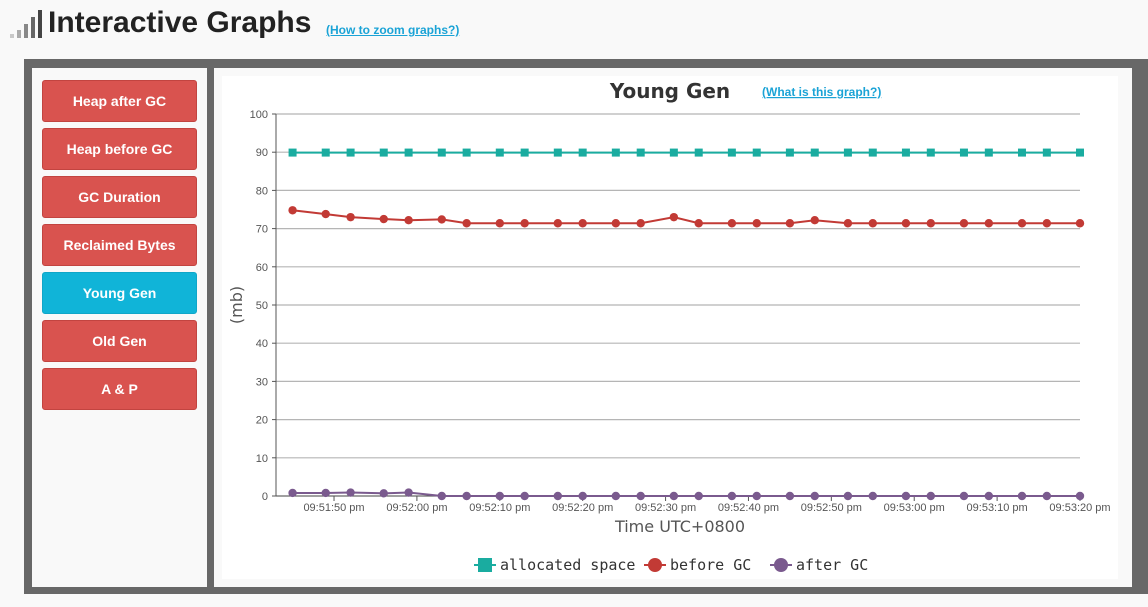 The image size is (1148, 607). I want to click on x-tick-label: 09:51:50 pm, so click(333, 508).